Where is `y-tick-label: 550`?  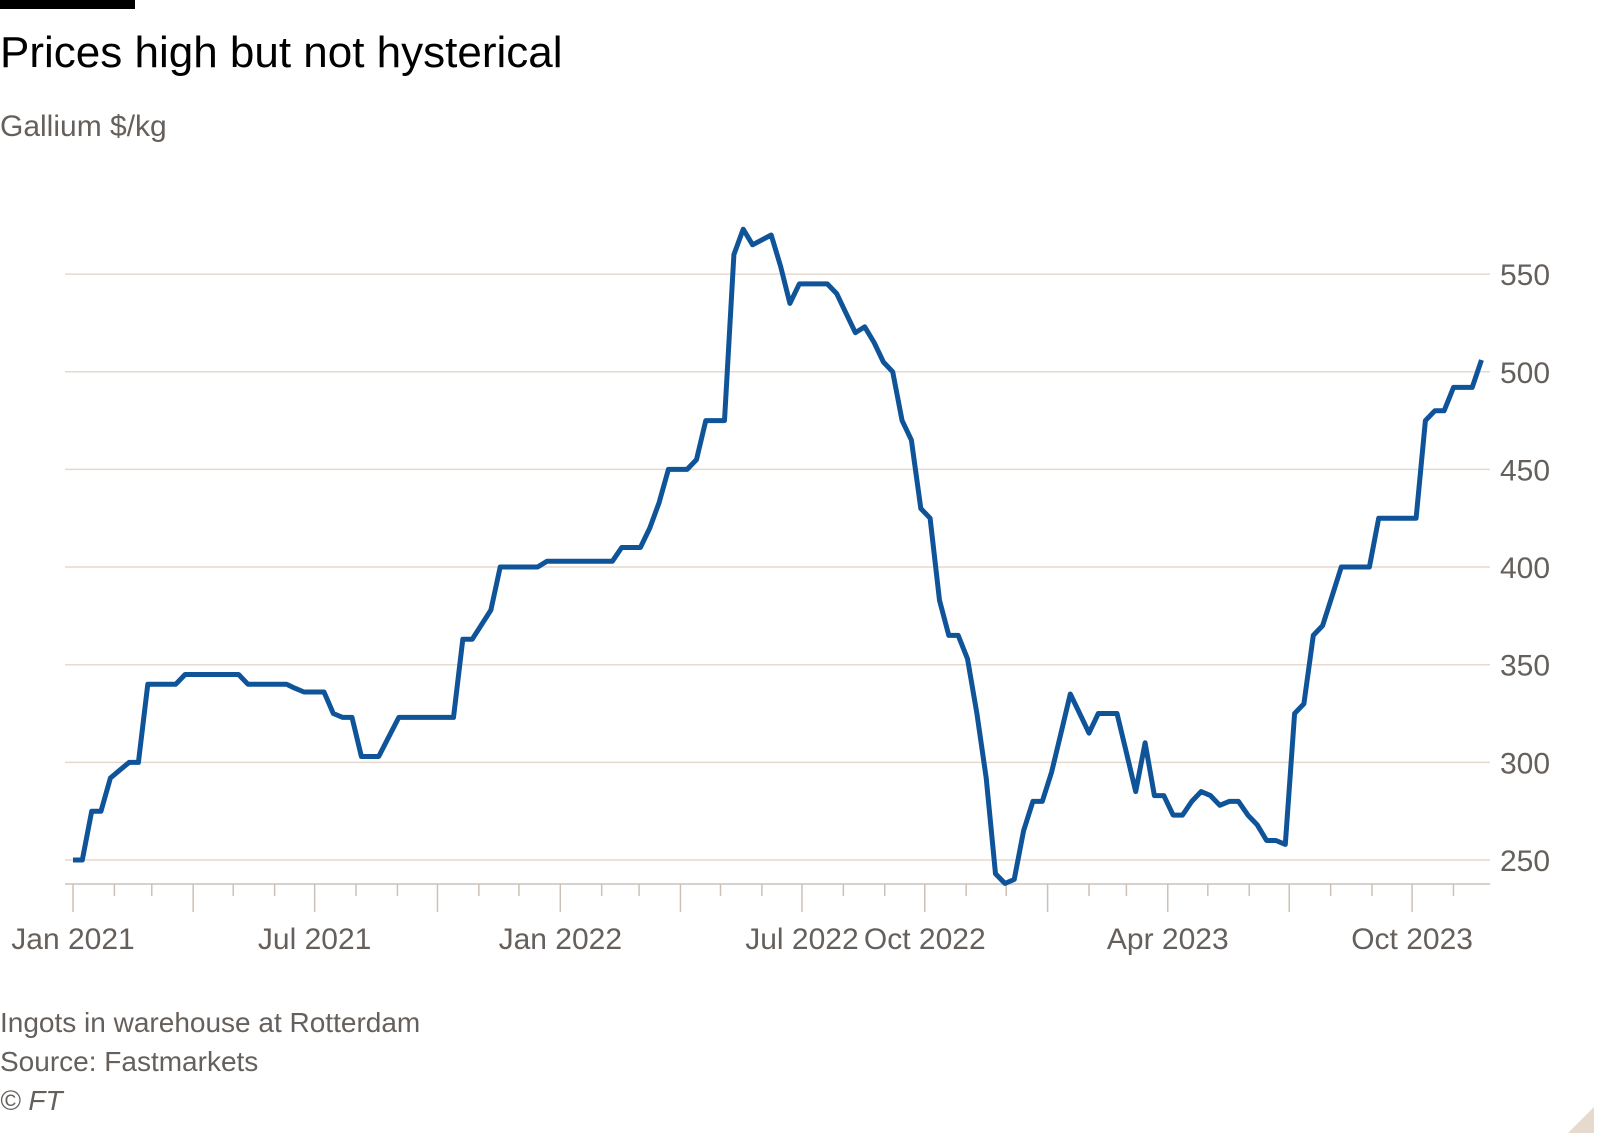 y-tick-label: 550 is located at coordinates (1525, 275).